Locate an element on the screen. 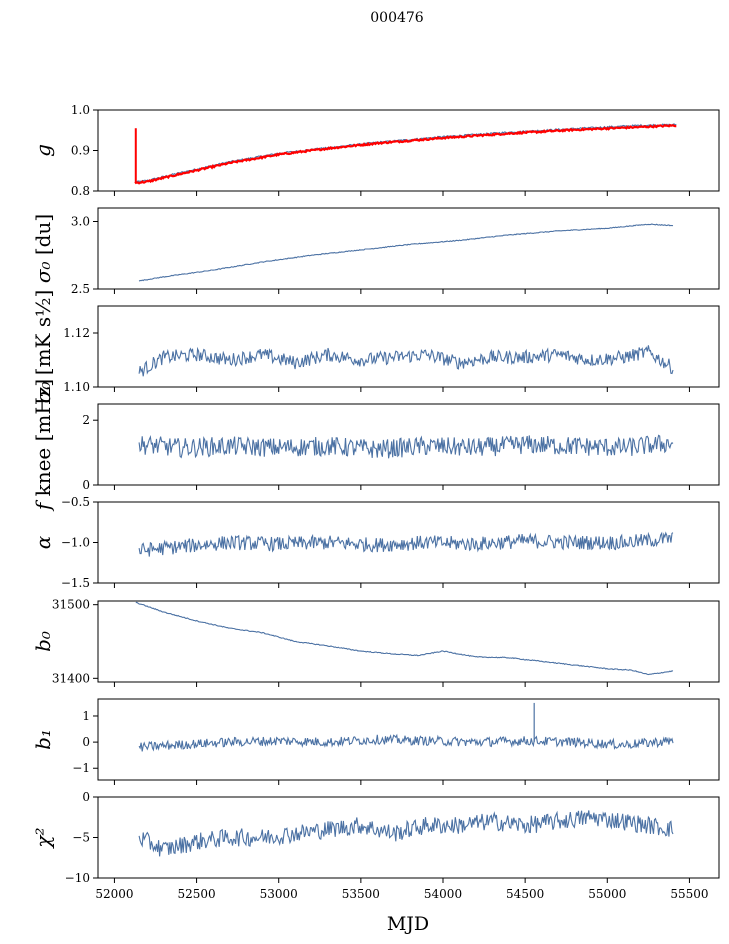  y-axis-label: χ² is located at coordinates (43, 838).